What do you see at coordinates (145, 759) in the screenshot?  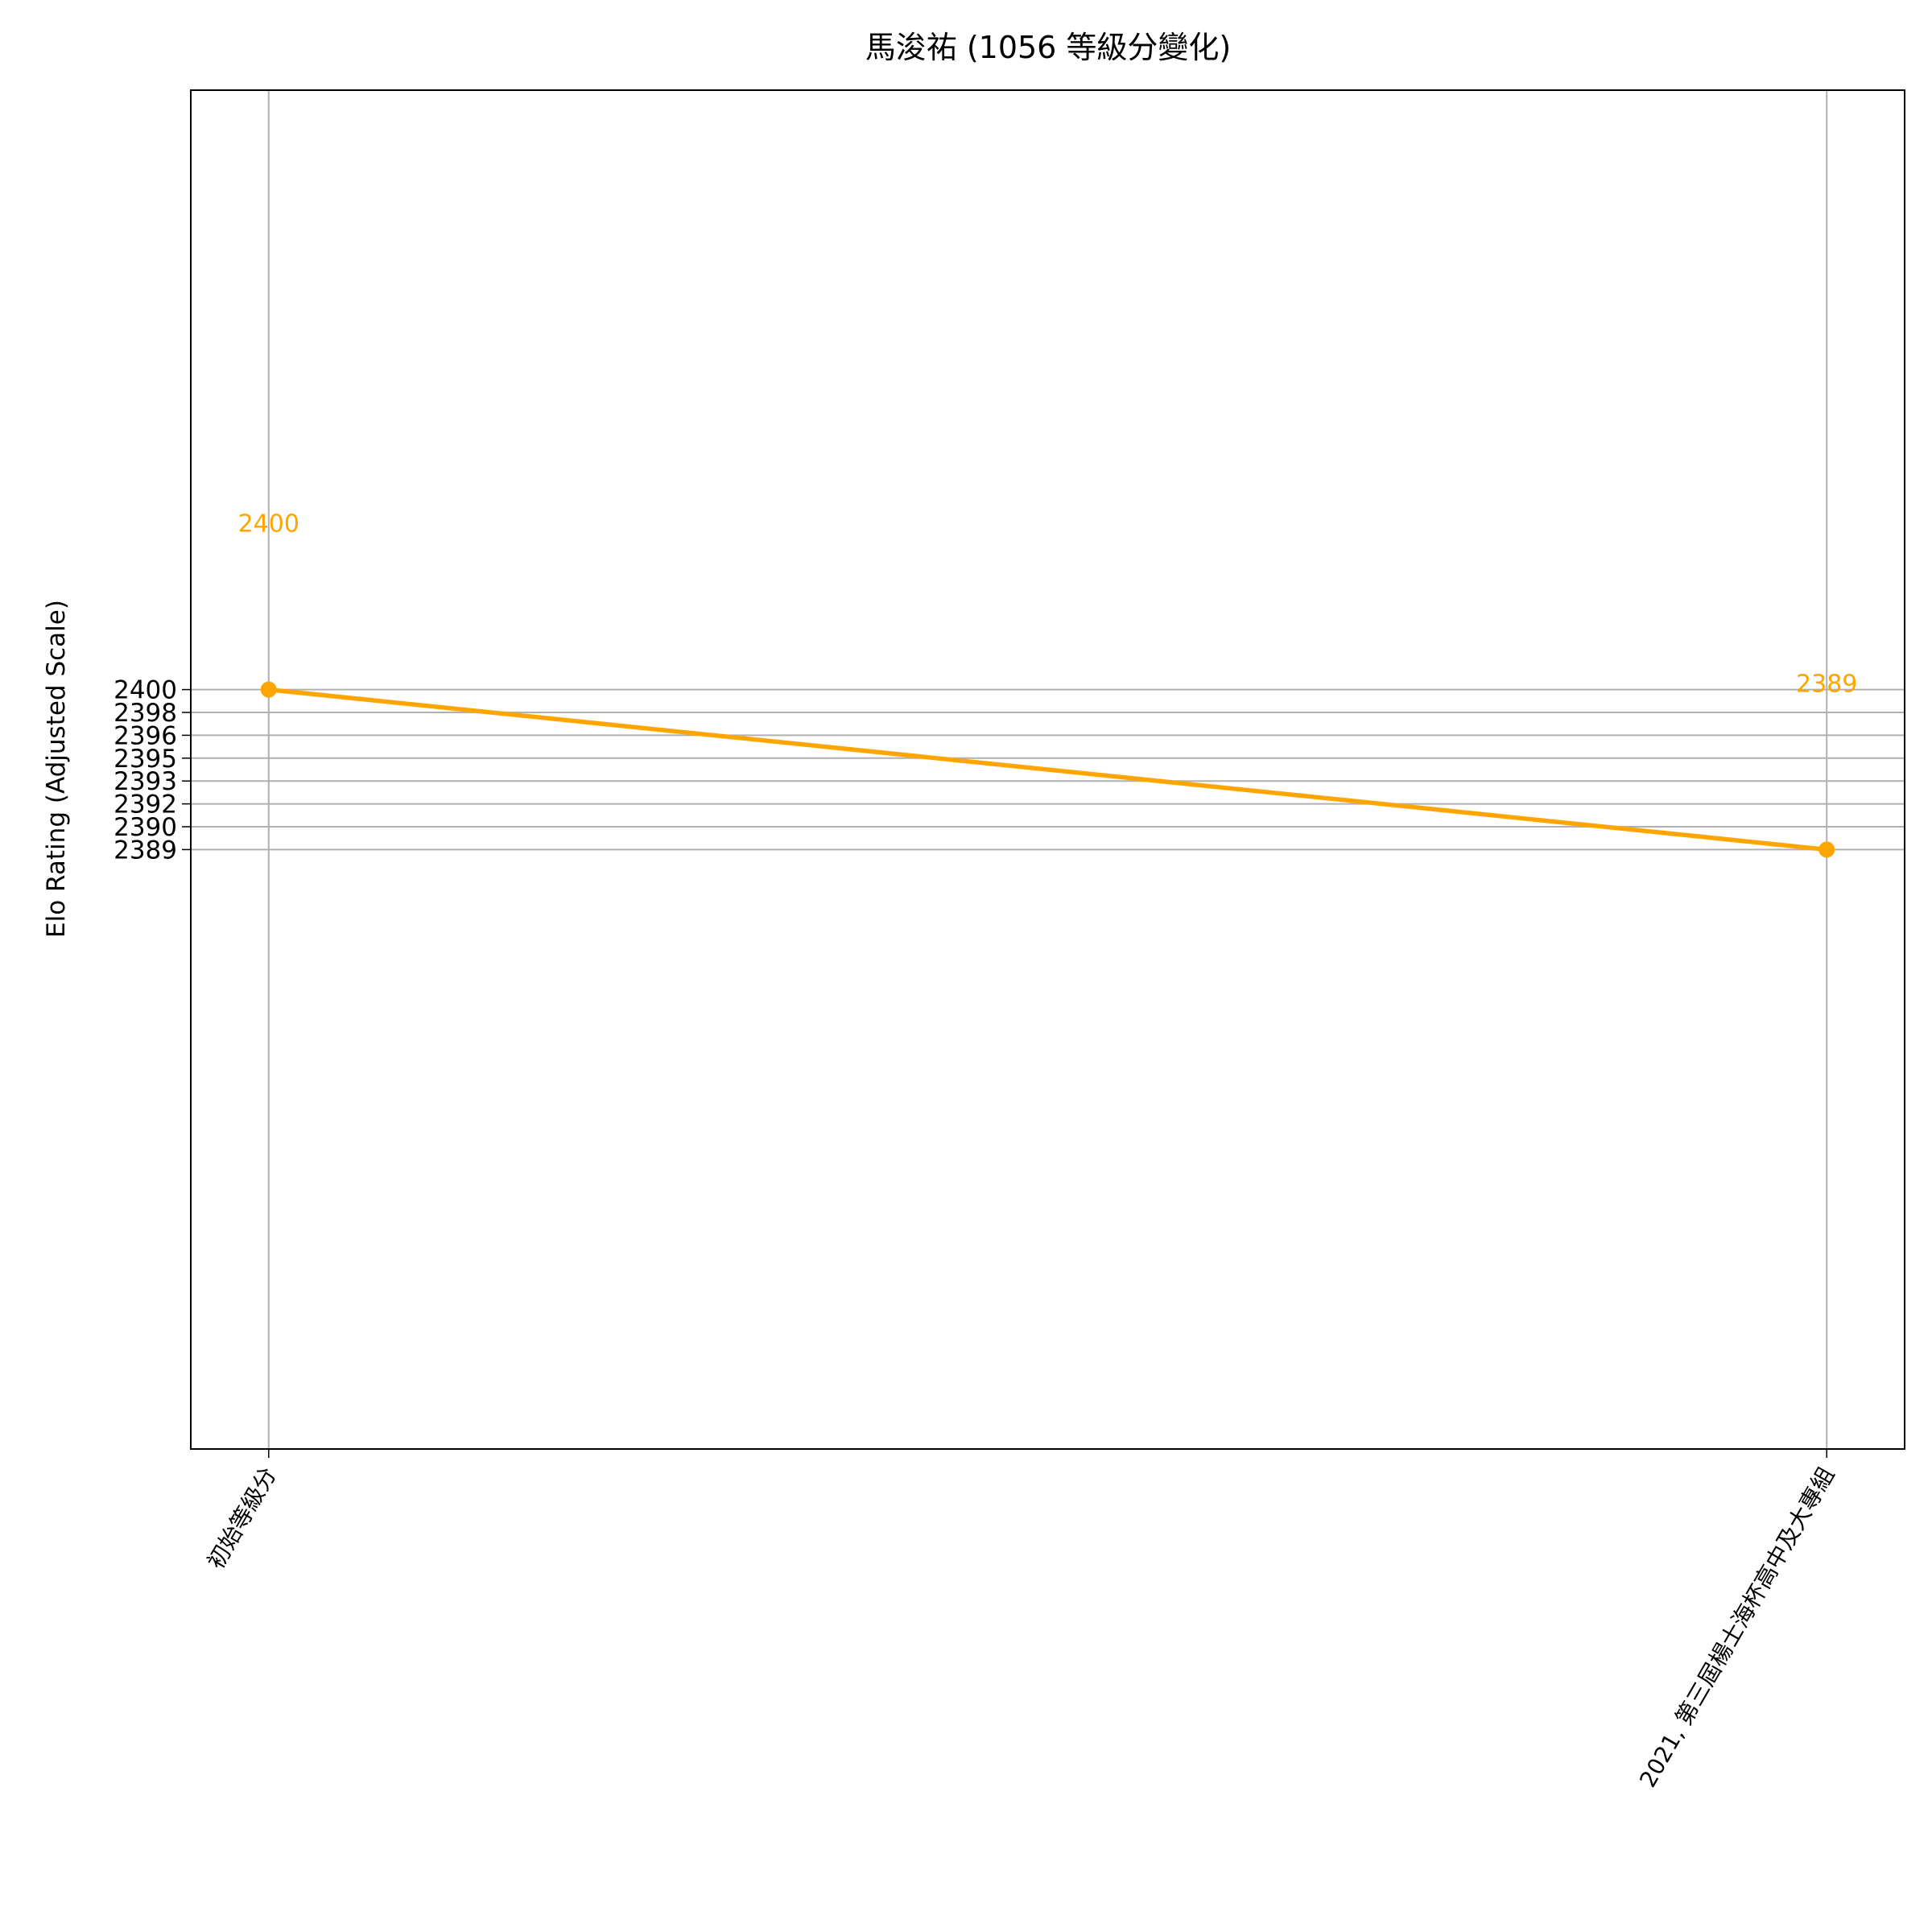 I see `y-tick-label: 2395` at bounding box center [145, 759].